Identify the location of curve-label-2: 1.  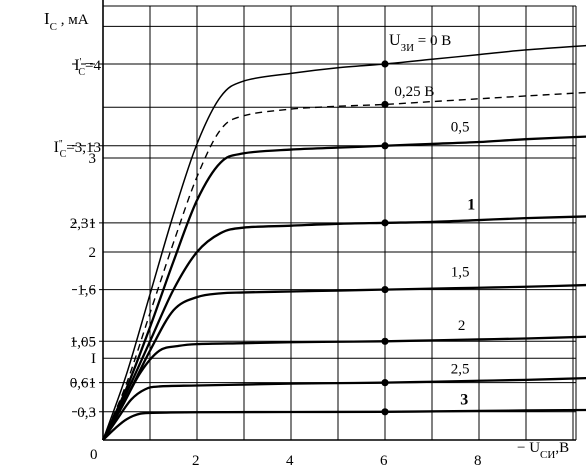
(471, 205).